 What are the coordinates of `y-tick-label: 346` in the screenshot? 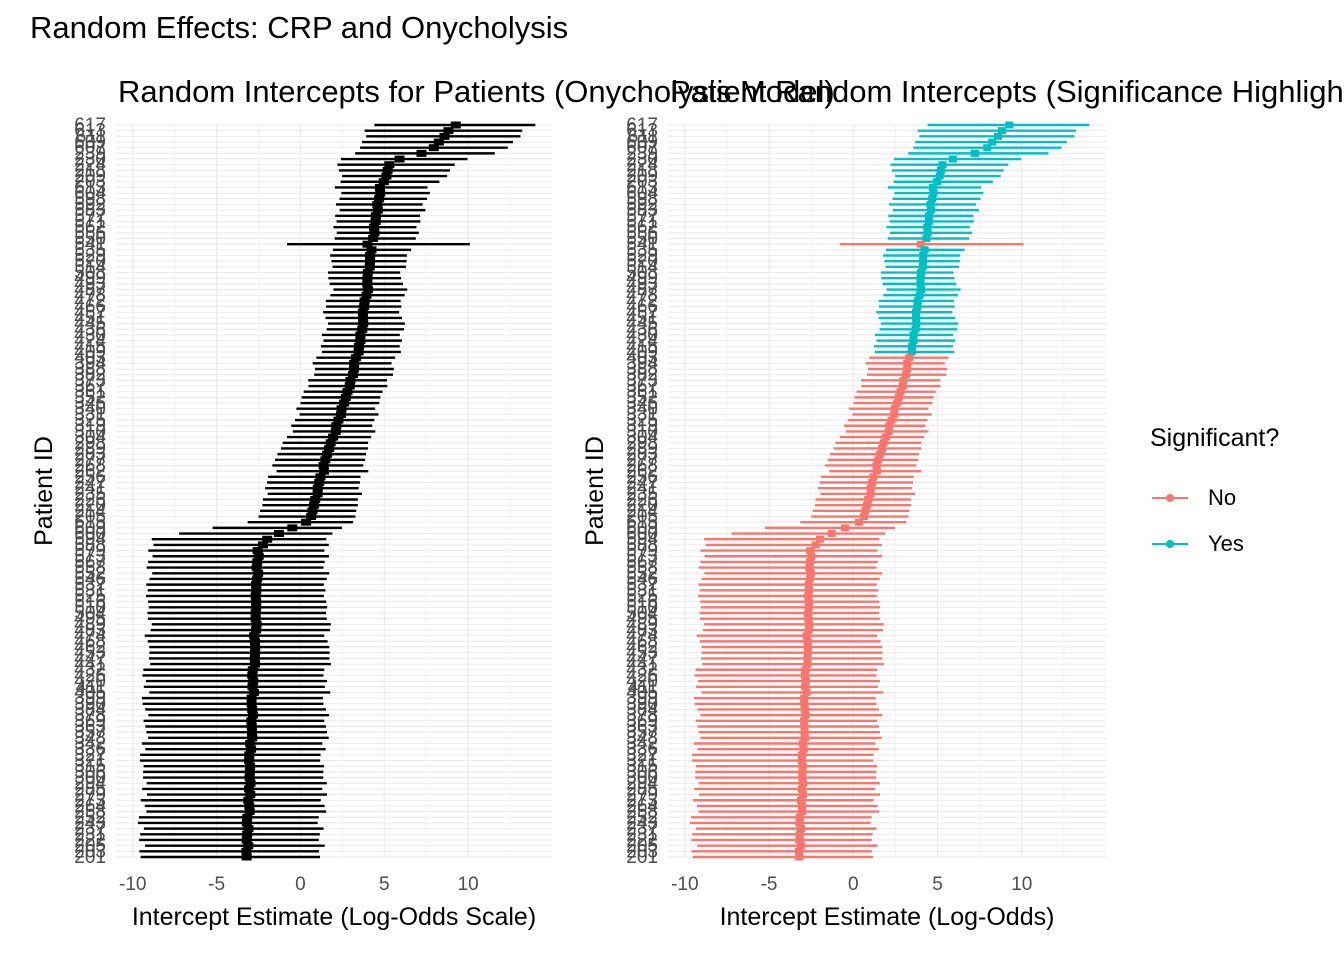 It's located at (90, 403).